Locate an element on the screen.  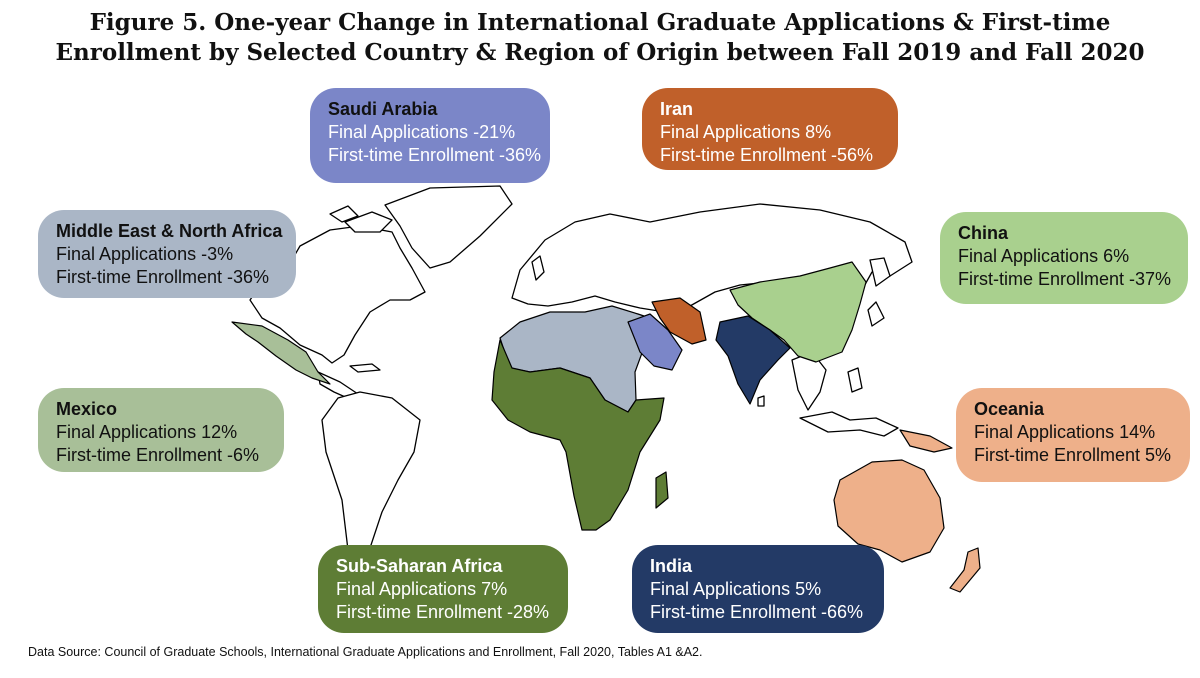
callout-name: Mexico is located at coordinates (87, 409).